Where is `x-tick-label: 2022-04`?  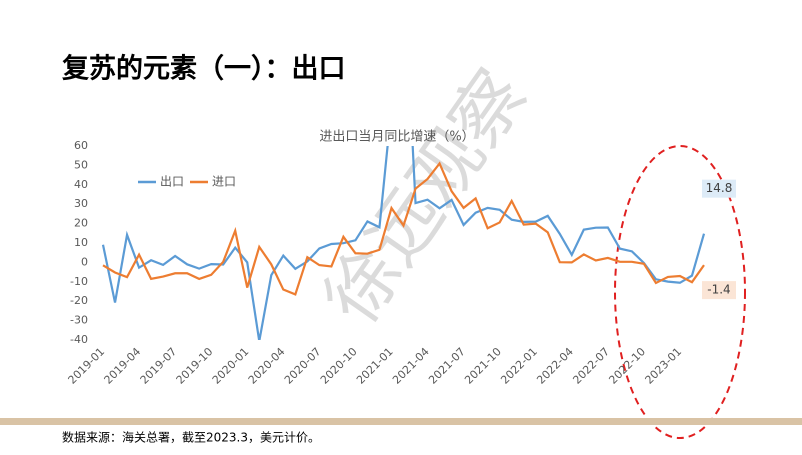 x-tick-label: 2022-04 is located at coordinates (555, 366).